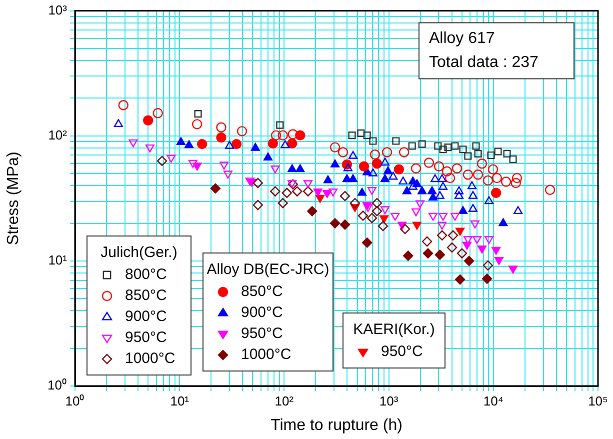  Describe the element at coordinates (13, 199) in the screenshot. I see `y-axis-title: Stress (MPa)` at that location.